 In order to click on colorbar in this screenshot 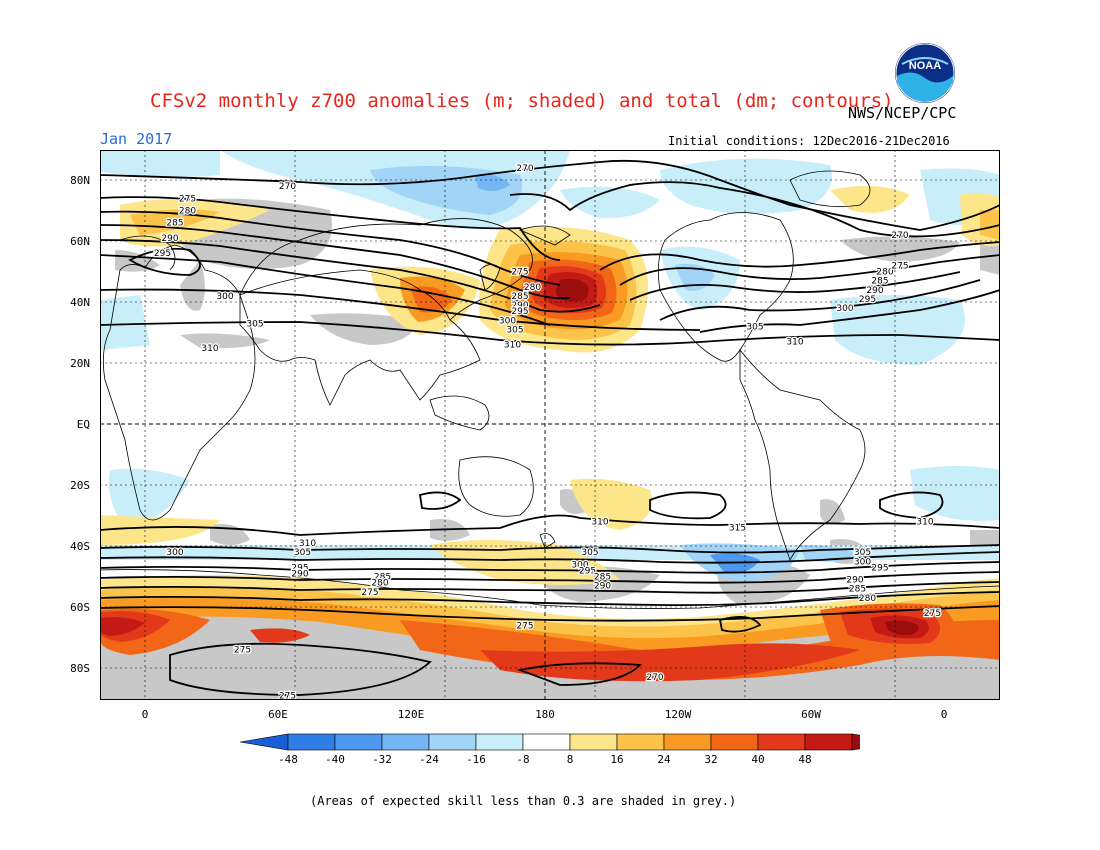, I will do `click(572, 744)`.